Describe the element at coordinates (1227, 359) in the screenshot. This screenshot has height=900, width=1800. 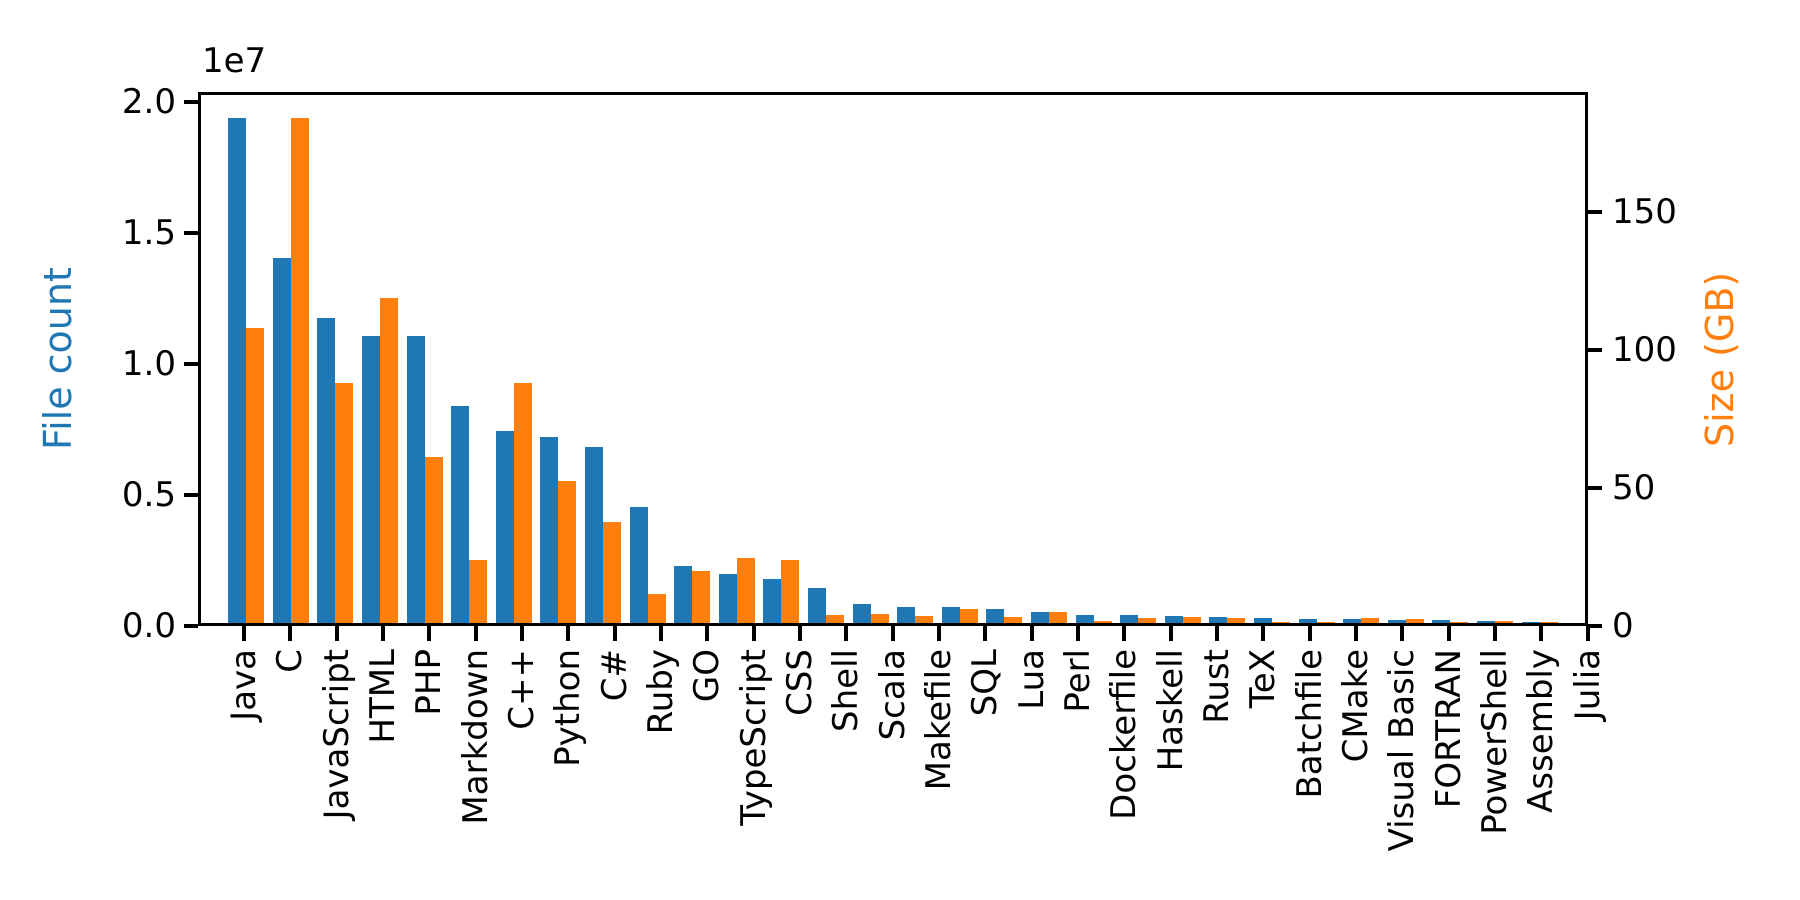
I see `bar-group-tex` at that location.